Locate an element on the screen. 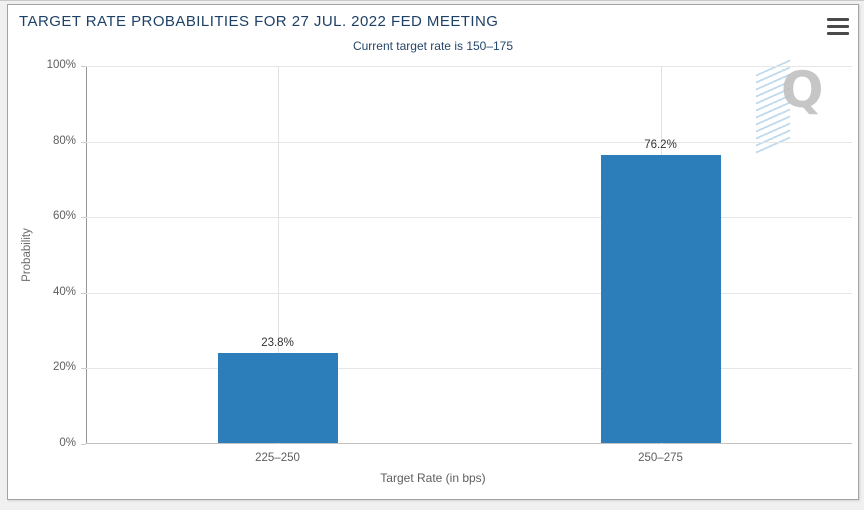 The width and height of the screenshot is (864, 510). y-axis-tick-label: 60% is located at coordinates (64, 216).